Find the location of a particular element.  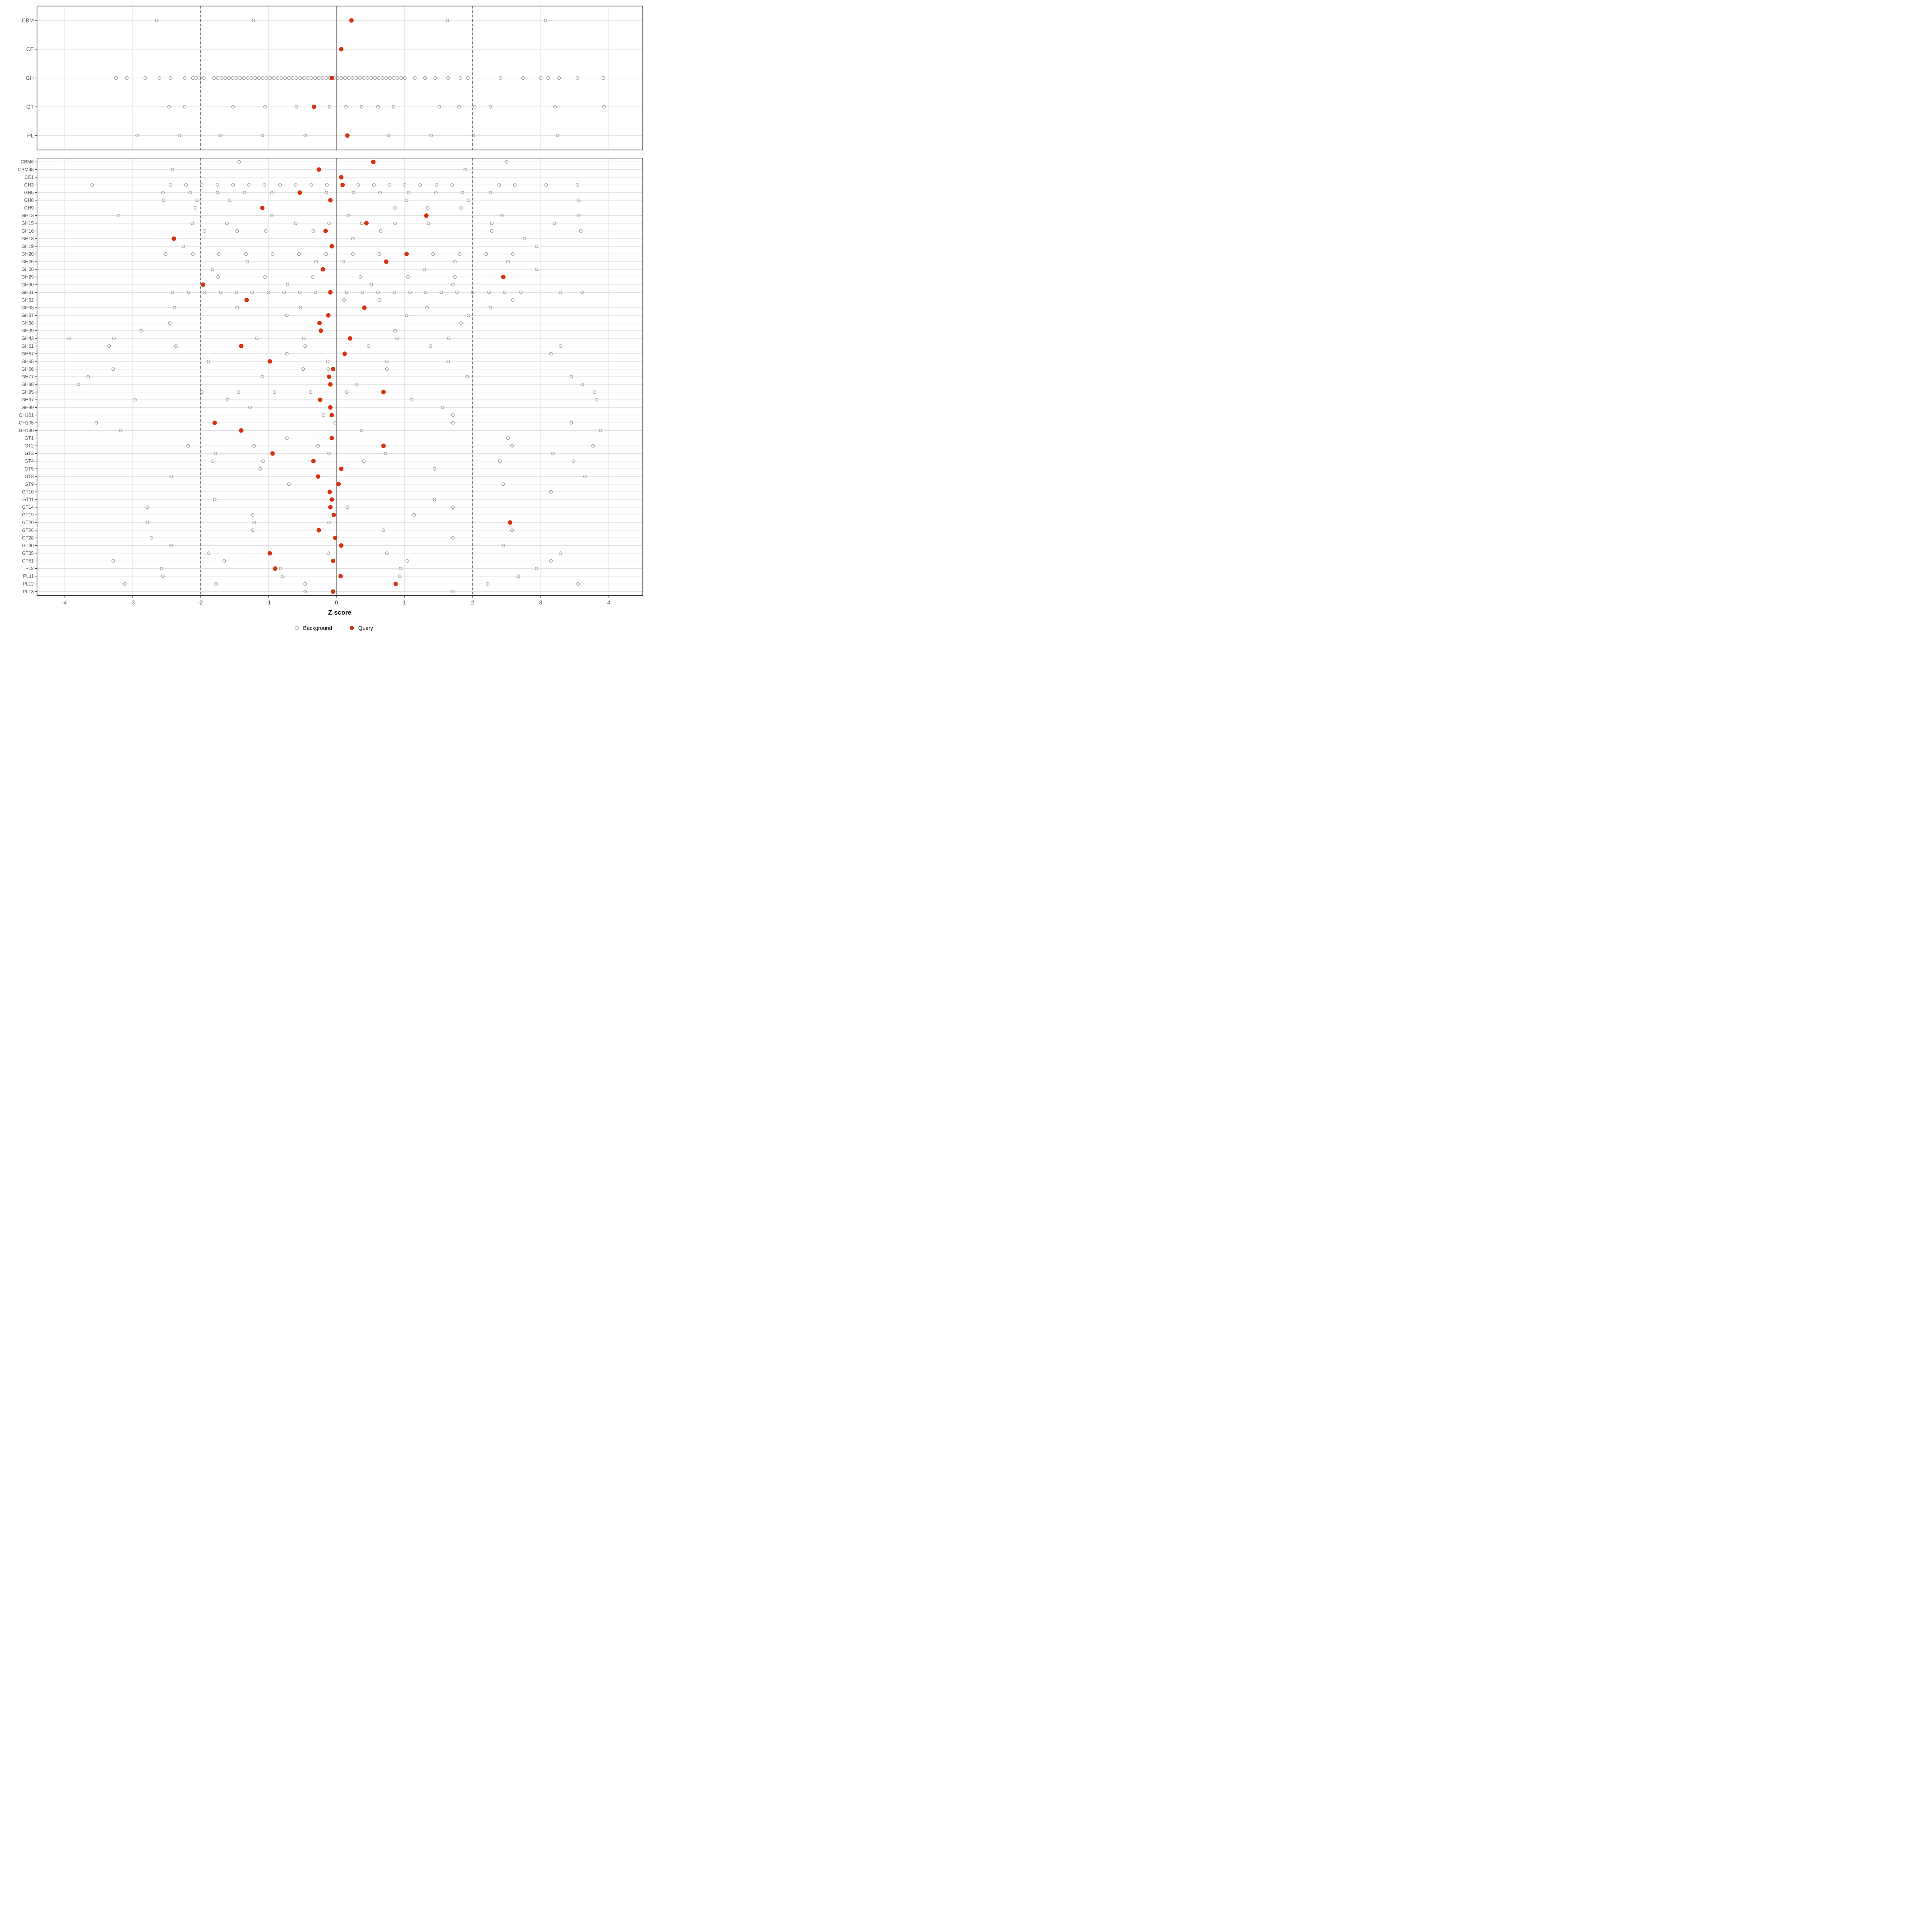

query-dot-GH19 is located at coordinates (331, 246).